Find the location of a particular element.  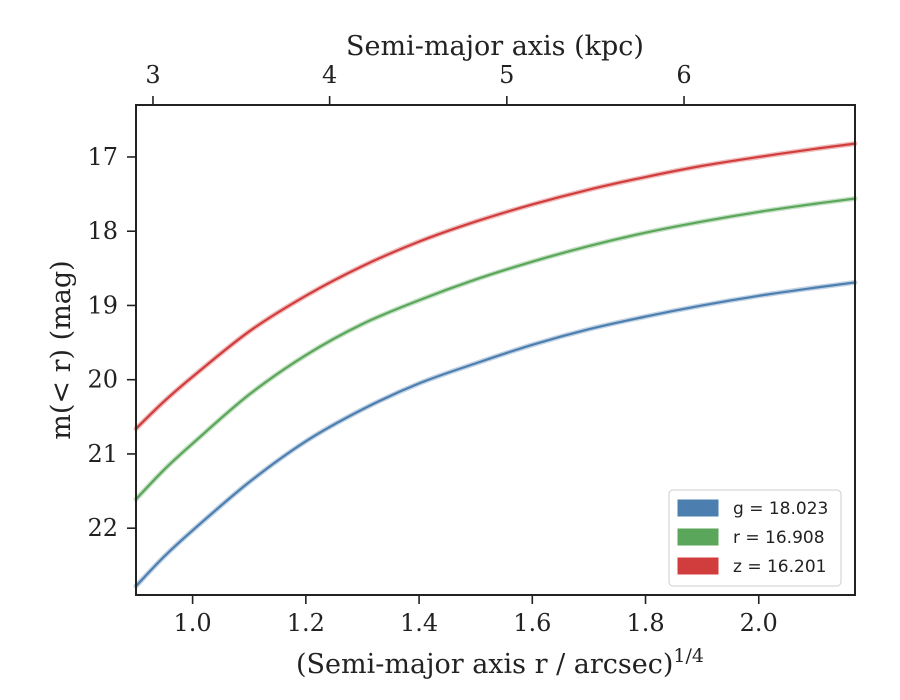

legend-label: g = 18.023 is located at coordinates (780, 509).